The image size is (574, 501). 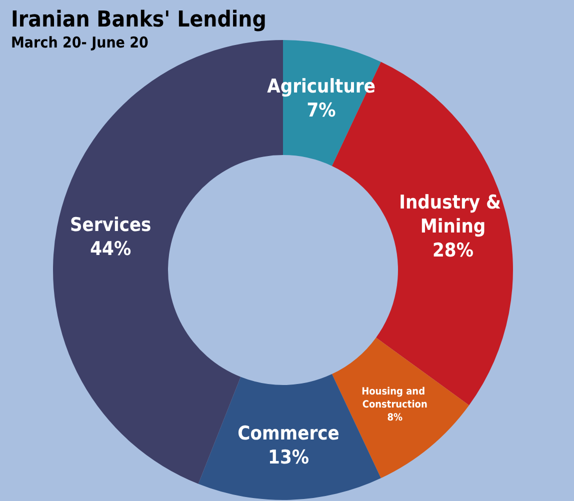 I want to click on slice-label: Commerce, so click(x=289, y=433).